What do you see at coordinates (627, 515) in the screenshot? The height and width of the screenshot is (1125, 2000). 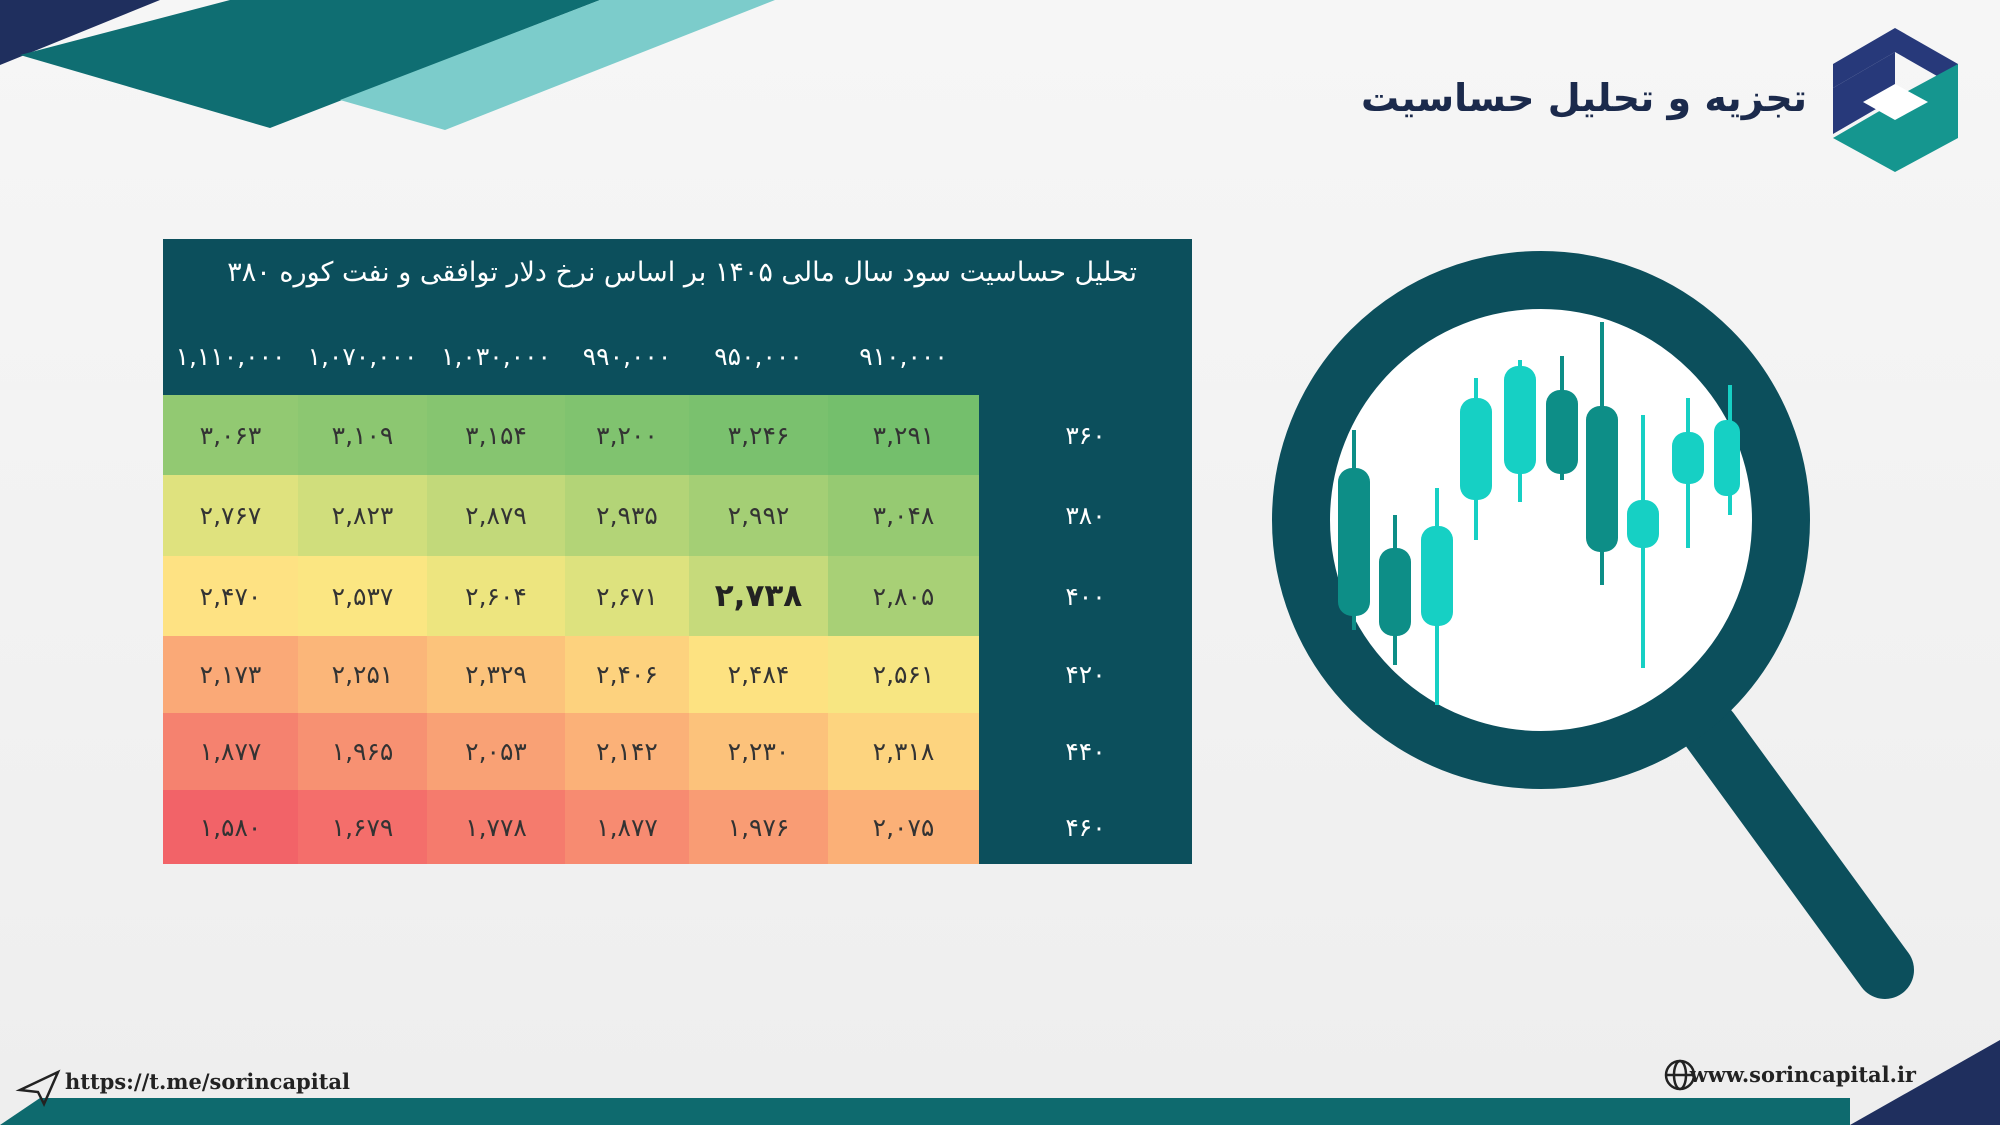 I see `cell: ۲,۹۳۵` at bounding box center [627, 515].